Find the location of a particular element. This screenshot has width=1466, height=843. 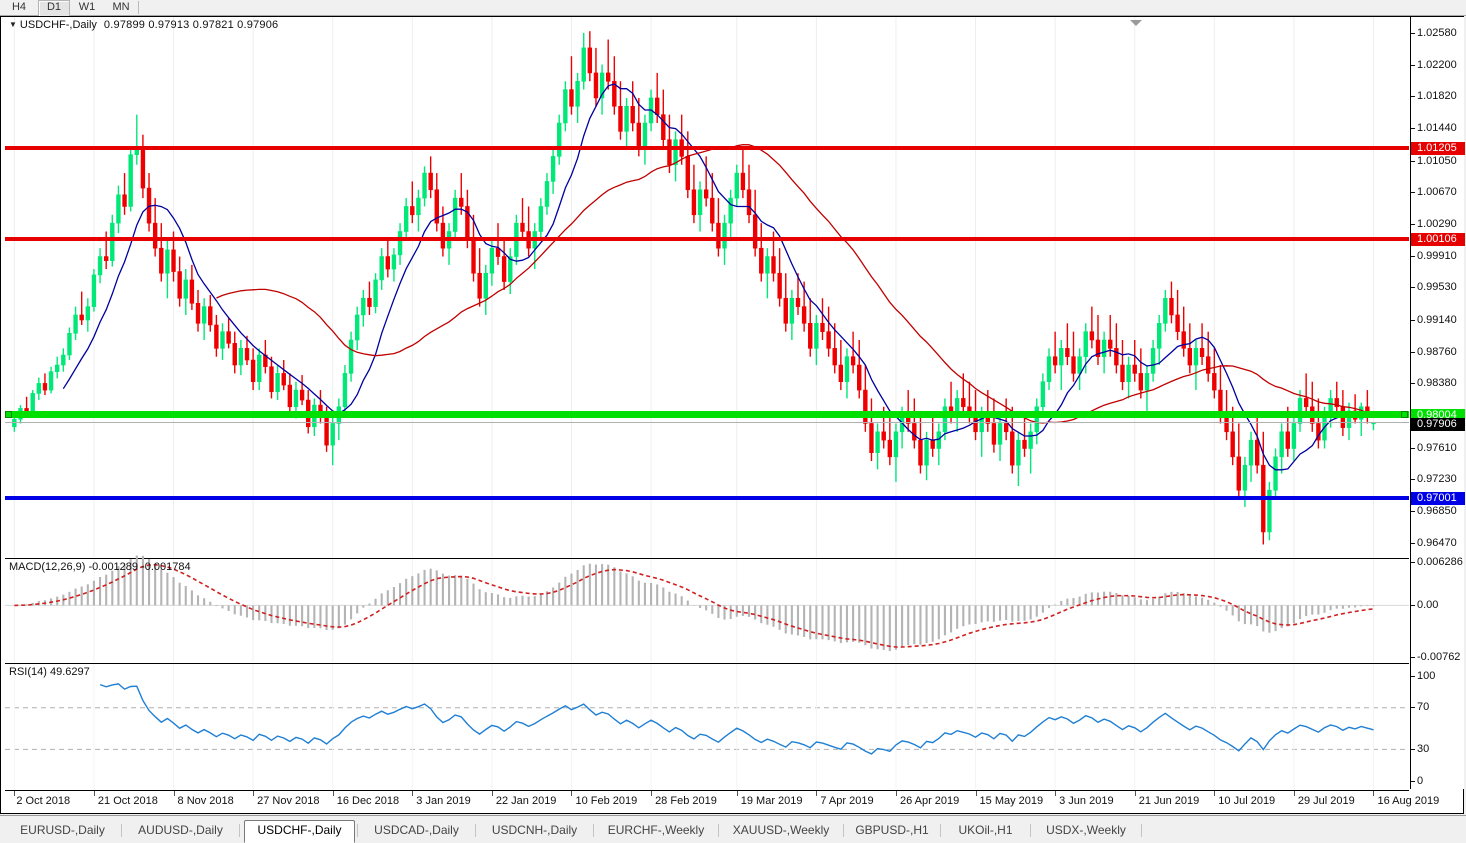

macd-histogram is located at coordinates (697, 603).